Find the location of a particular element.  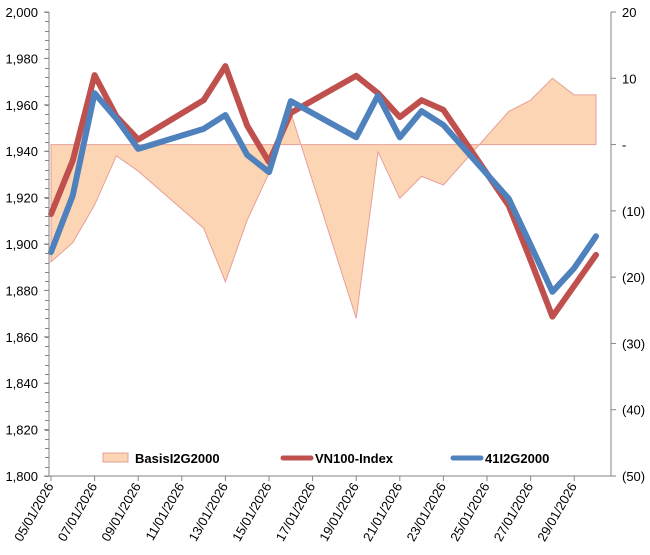

left-axis-tick-label: 1,920 is located at coordinates (21, 198).